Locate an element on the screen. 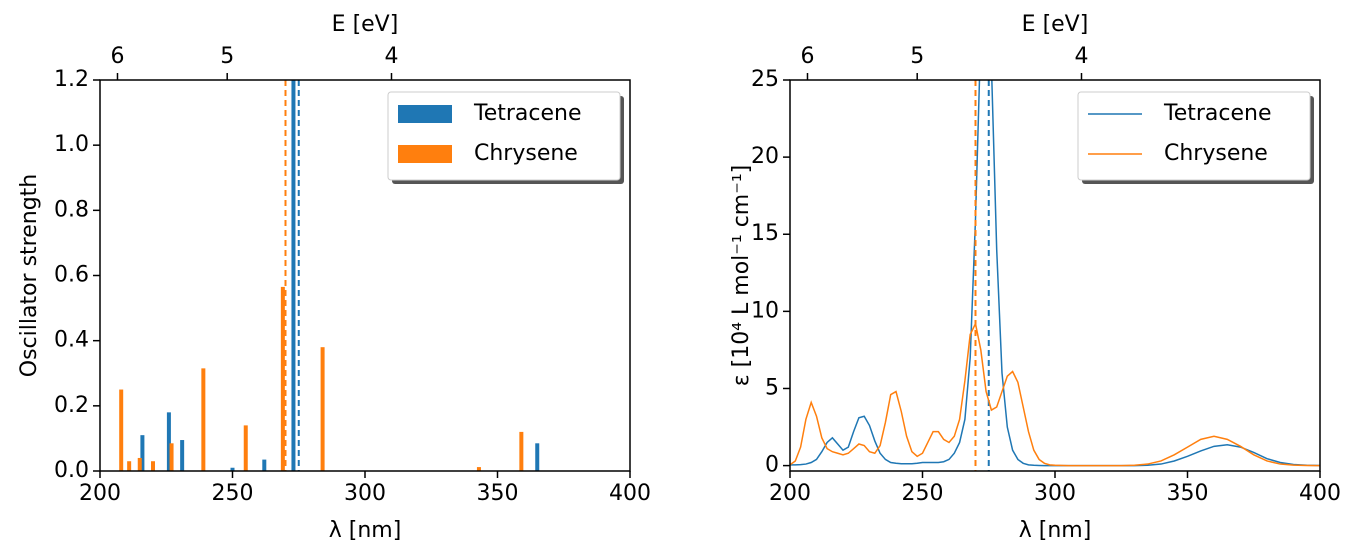 The height and width of the screenshot is (550, 1350). y-tick-label: 0.0 is located at coordinates (71, 470).